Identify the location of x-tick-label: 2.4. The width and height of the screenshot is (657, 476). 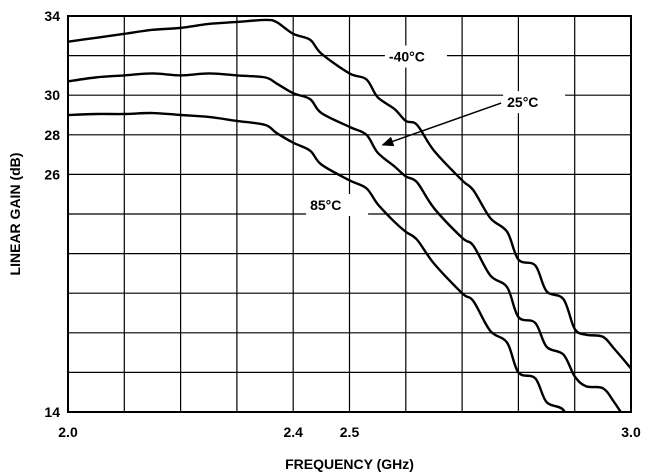
(293, 432).